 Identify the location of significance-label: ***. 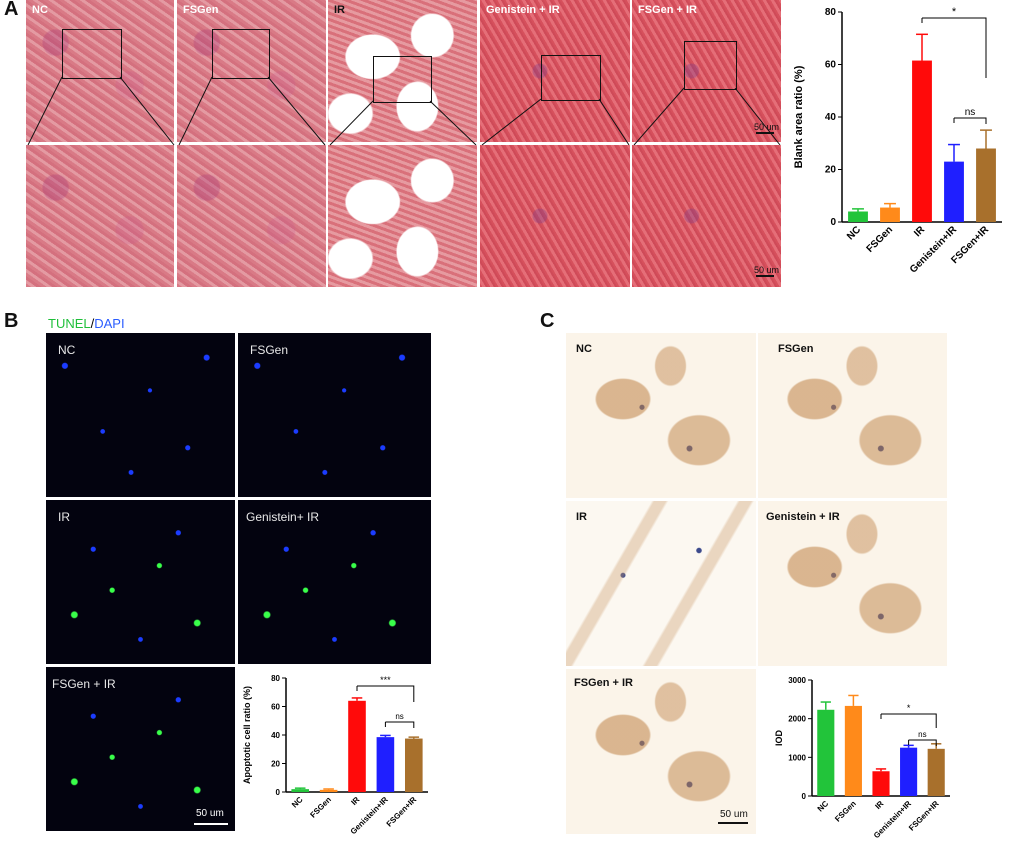
(385, 680).